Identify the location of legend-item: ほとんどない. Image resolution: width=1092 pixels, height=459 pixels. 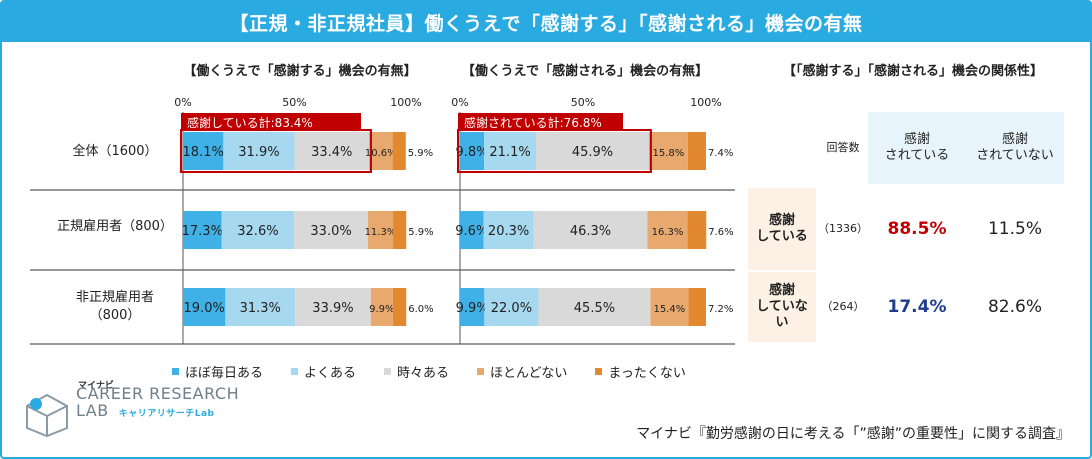
(522, 371).